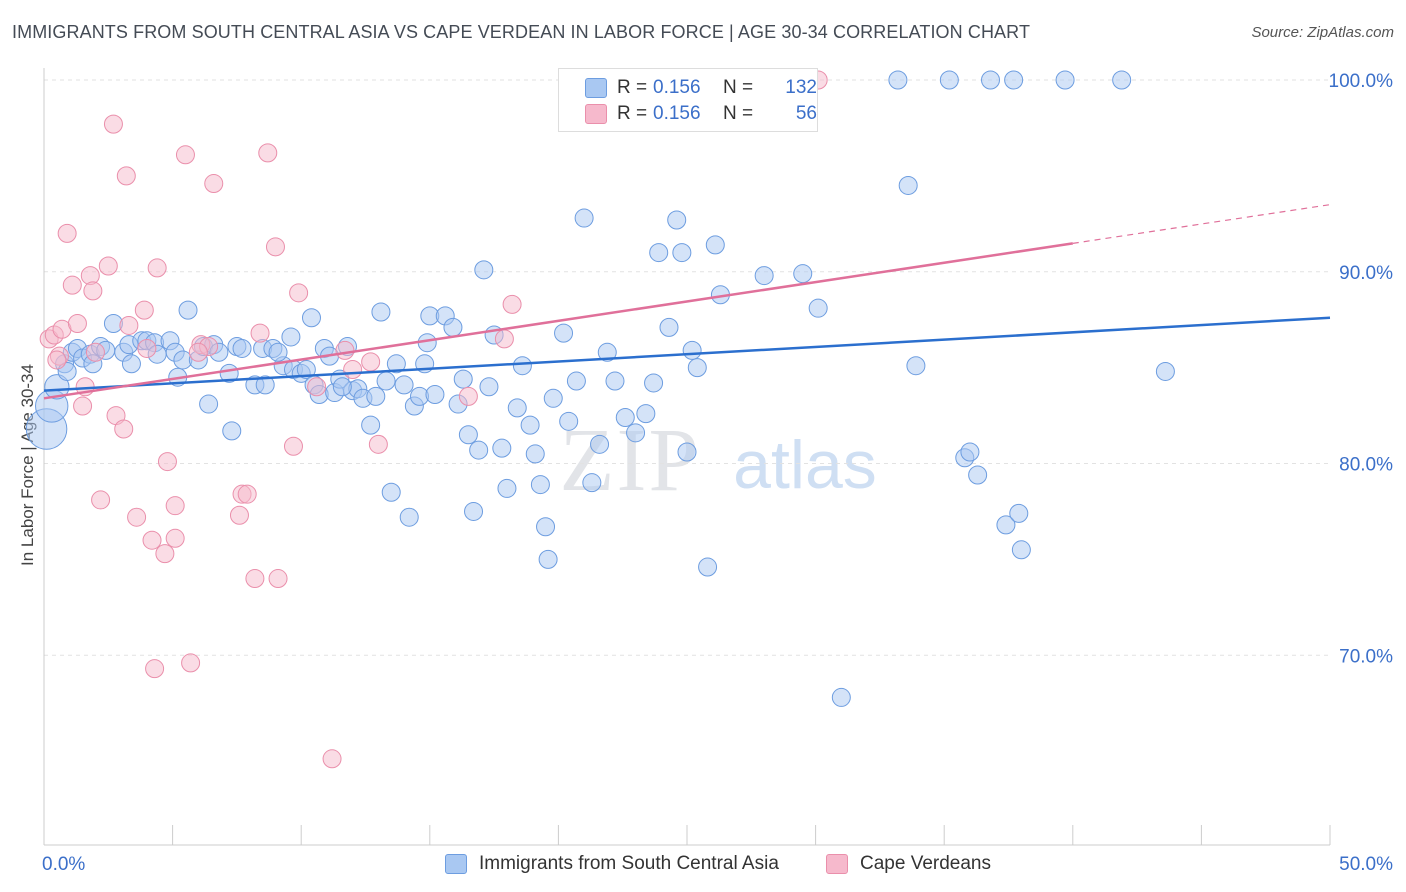  Describe the element at coordinates (801, 87) in the screenshot. I see `n-value: 132` at that location.